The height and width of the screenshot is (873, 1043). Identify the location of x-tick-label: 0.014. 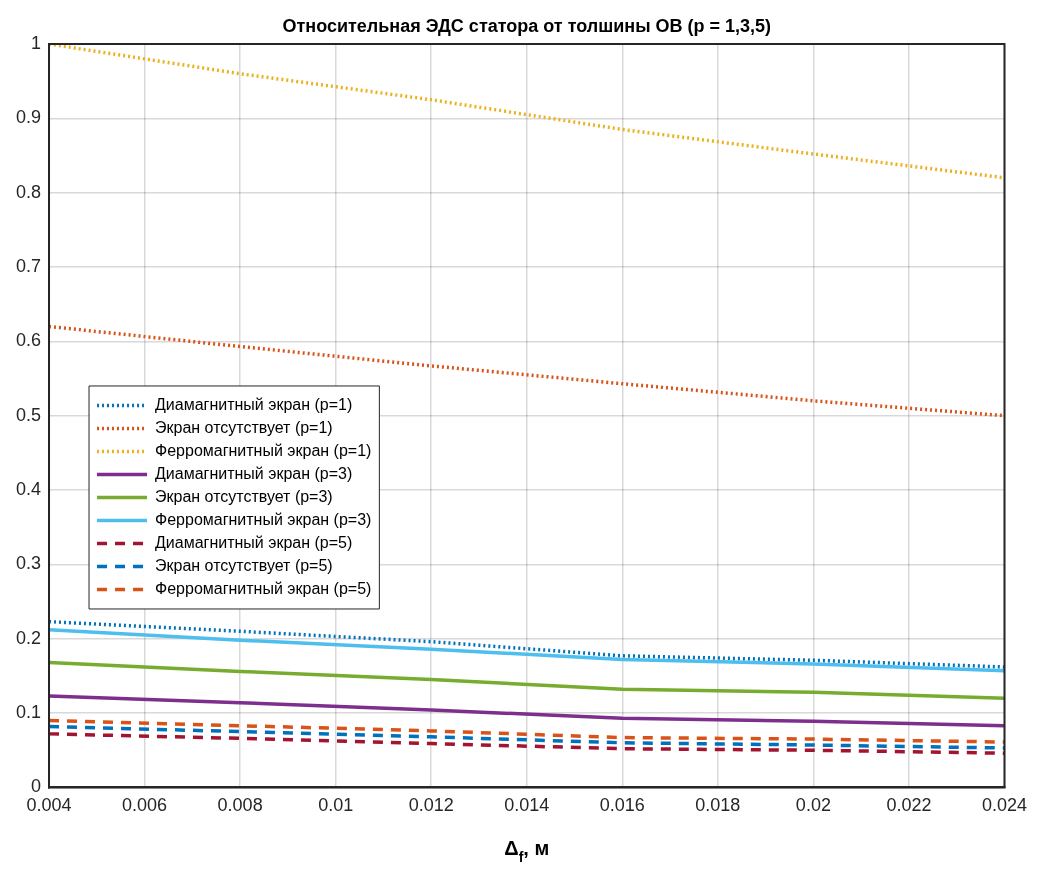
(527, 805).